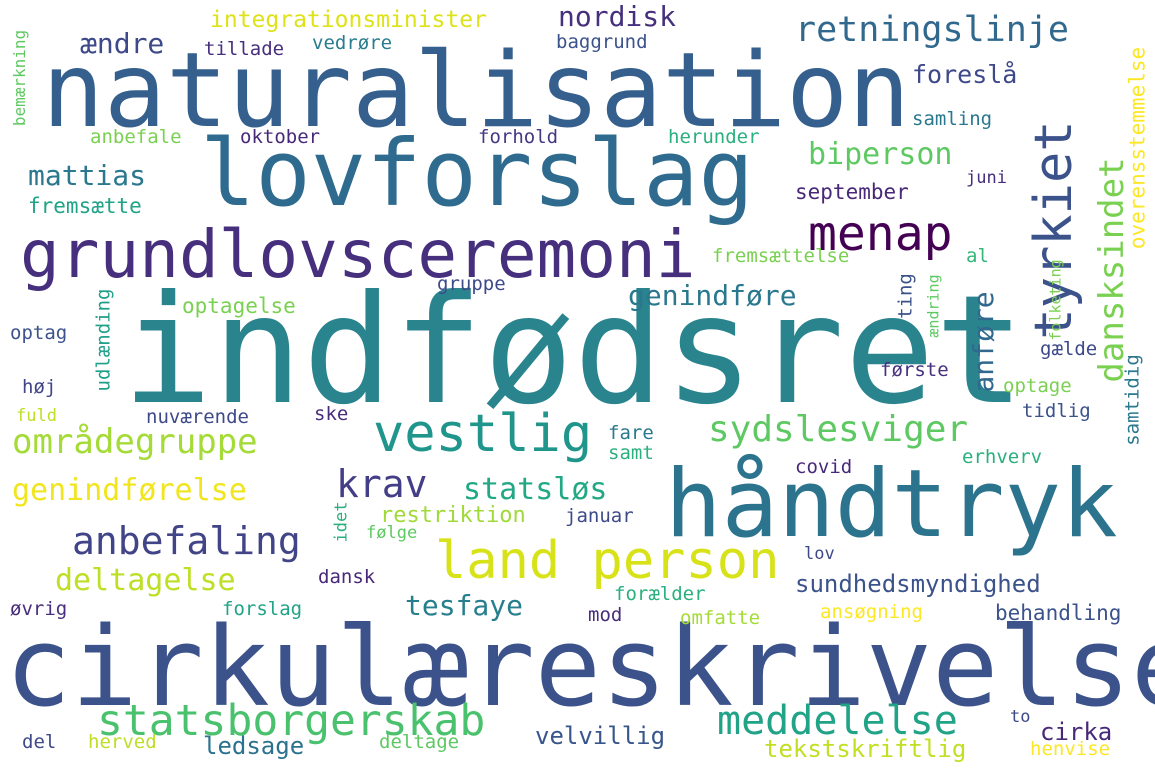 The height and width of the screenshot is (770, 1155). I want to click on word-sydslesviger: sydslesviger, so click(838, 429).